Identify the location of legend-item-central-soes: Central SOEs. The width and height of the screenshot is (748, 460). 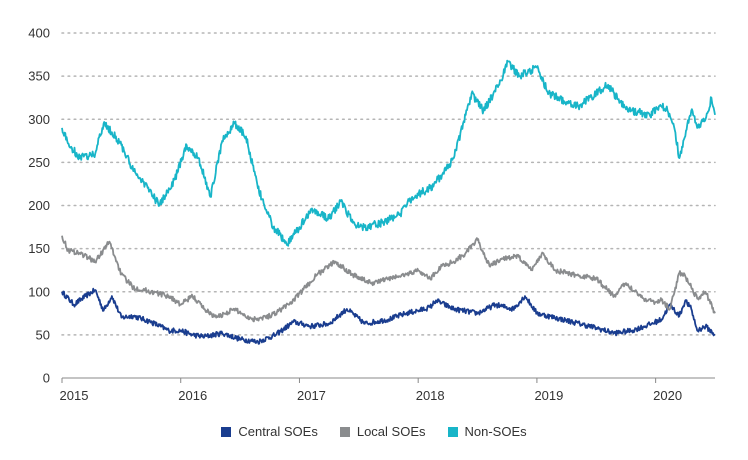
(269, 431).